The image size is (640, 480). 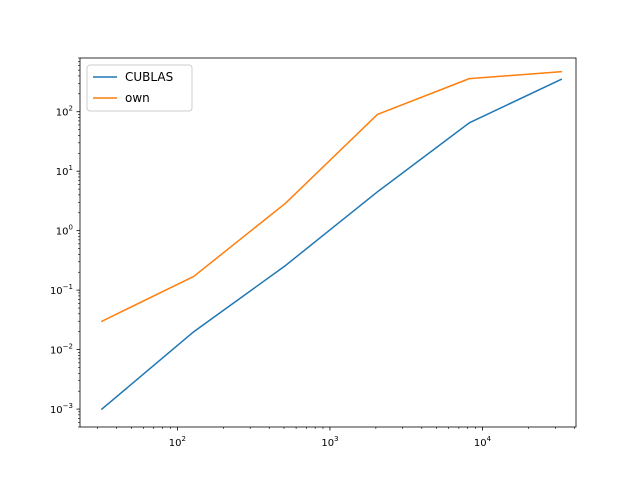 What do you see at coordinates (61, 350) in the screenshot?
I see `y-tick-label: 10⁻²` at bounding box center [61, 350].